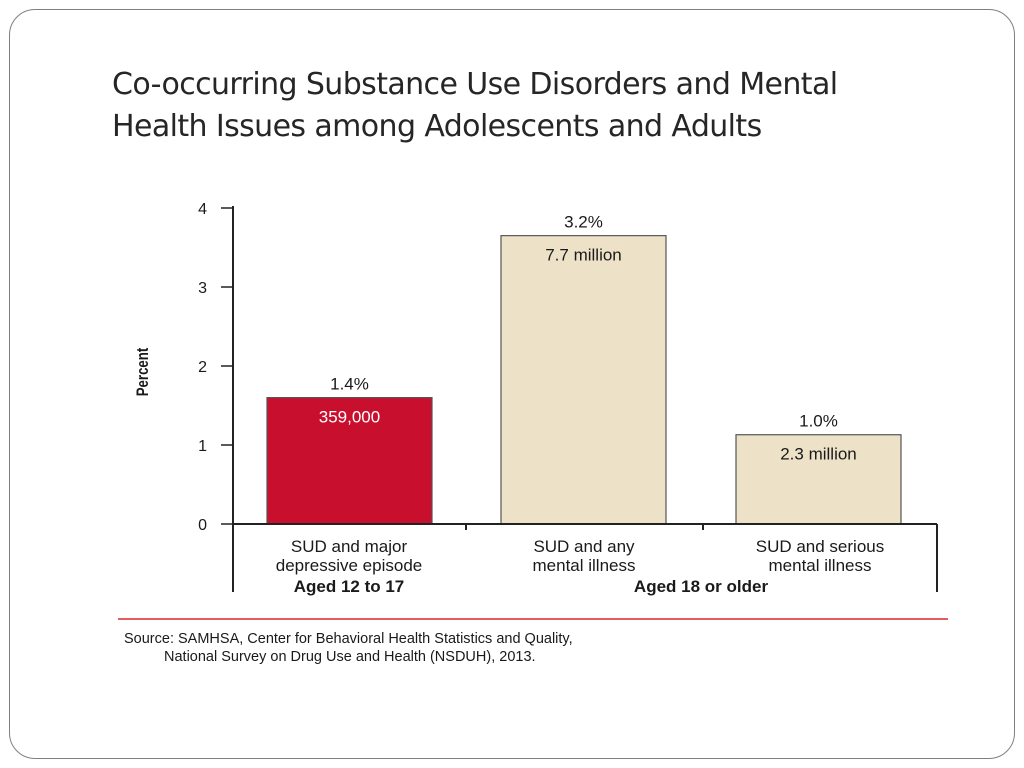  I want to click on y-tick-label: 4, so click(202, 209).